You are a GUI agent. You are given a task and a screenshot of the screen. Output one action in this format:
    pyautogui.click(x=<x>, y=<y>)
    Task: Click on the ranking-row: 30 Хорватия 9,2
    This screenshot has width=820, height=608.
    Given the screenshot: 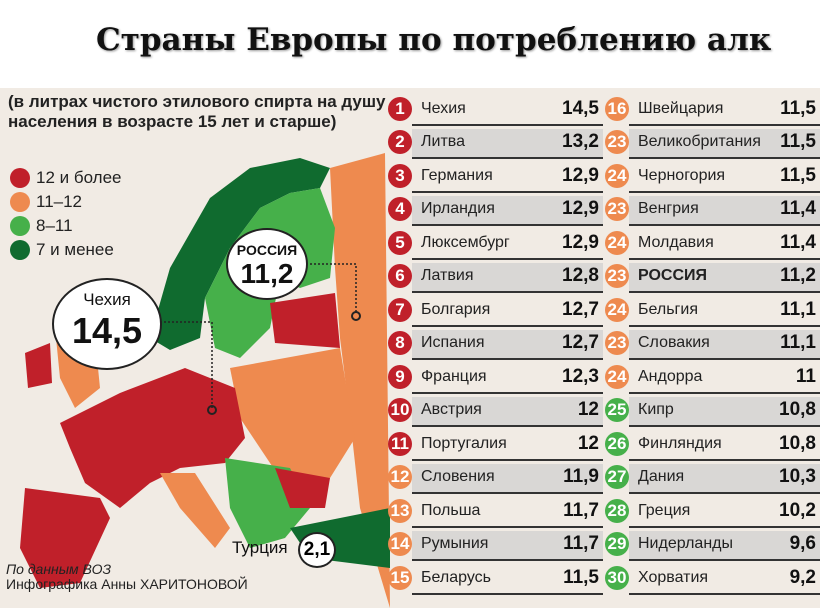 What is the action you would take?
    pyautogui.click(x=712, y=578)
    